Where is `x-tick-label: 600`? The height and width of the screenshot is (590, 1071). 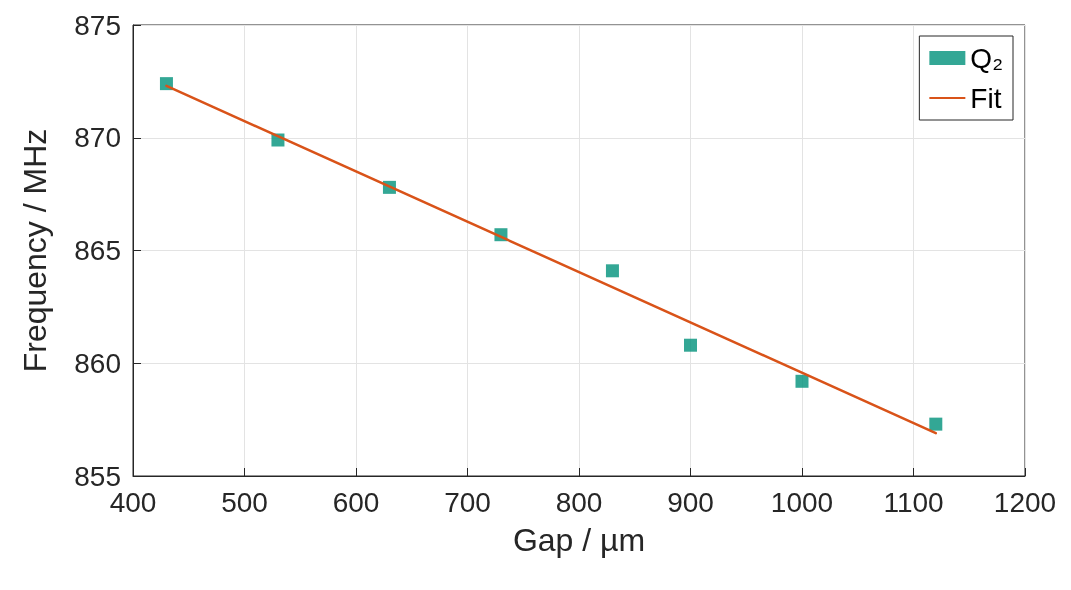 x-tick-label: 600 is located at coordinates (356, 502).